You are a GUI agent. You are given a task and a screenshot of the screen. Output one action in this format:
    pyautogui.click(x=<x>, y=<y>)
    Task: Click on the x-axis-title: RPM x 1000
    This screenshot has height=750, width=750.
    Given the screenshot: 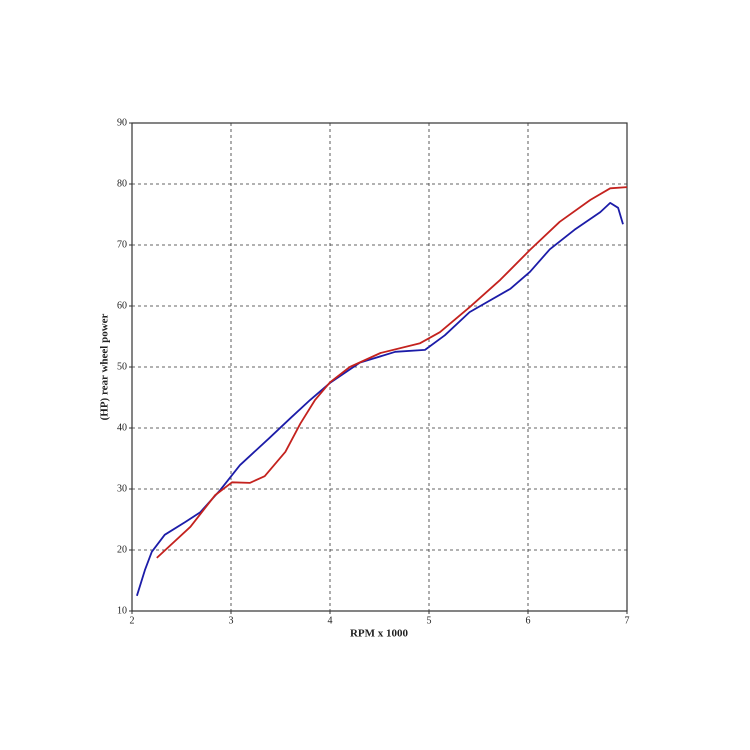 What is the action you would take?
    pyautogui.click(x=379, y=634)
    